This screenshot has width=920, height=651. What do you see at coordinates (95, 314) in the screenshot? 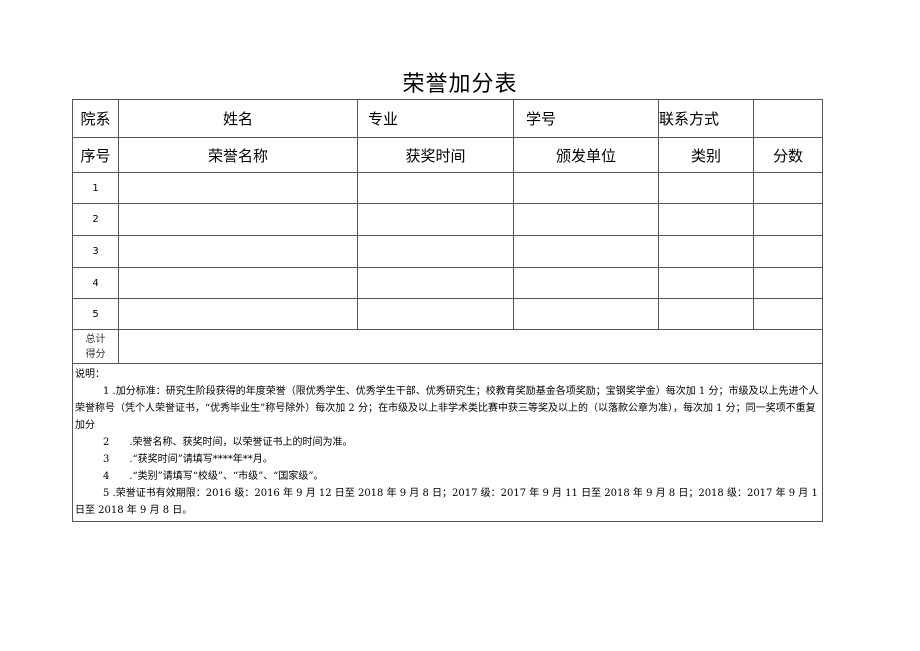
I see `row-index: 5` at bounding box center [95, 314].